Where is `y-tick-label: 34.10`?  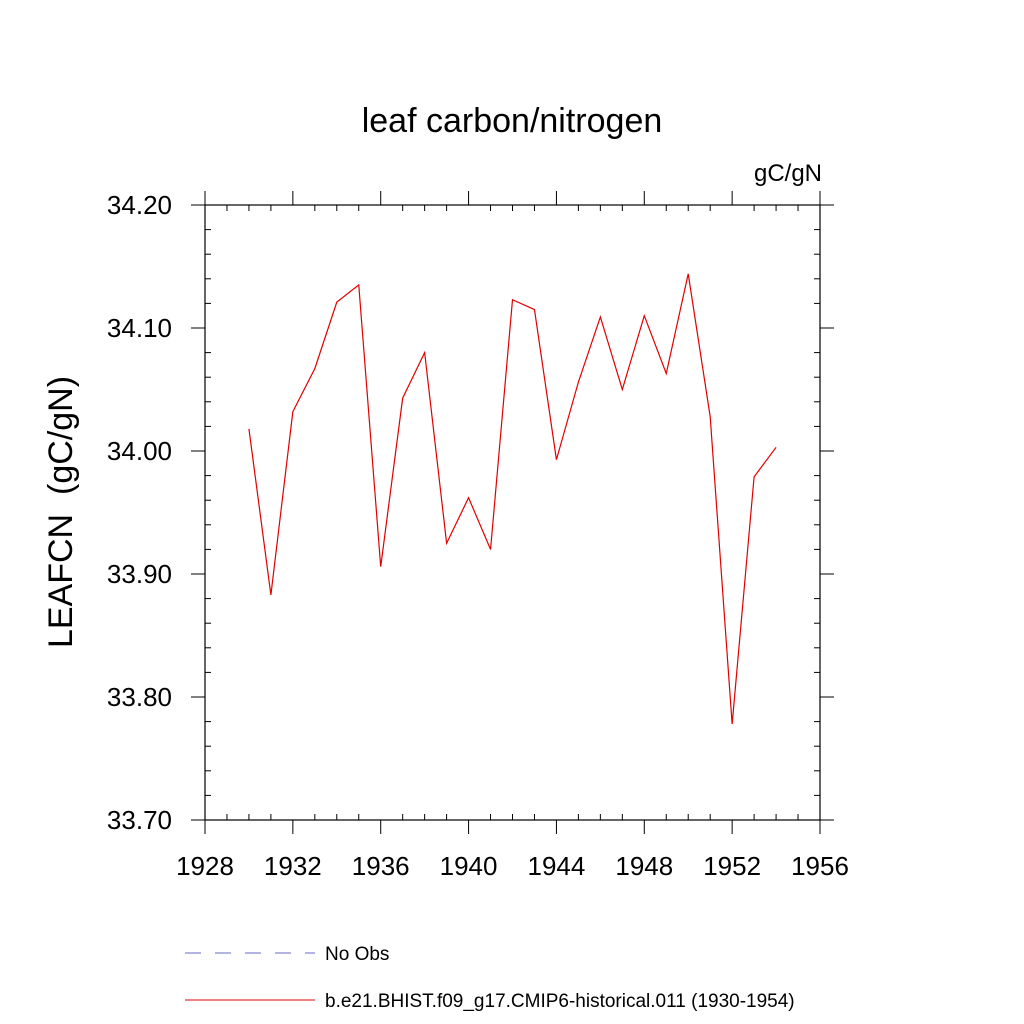 y-tick-label: 34.10 is located at coordinates (139, 328).